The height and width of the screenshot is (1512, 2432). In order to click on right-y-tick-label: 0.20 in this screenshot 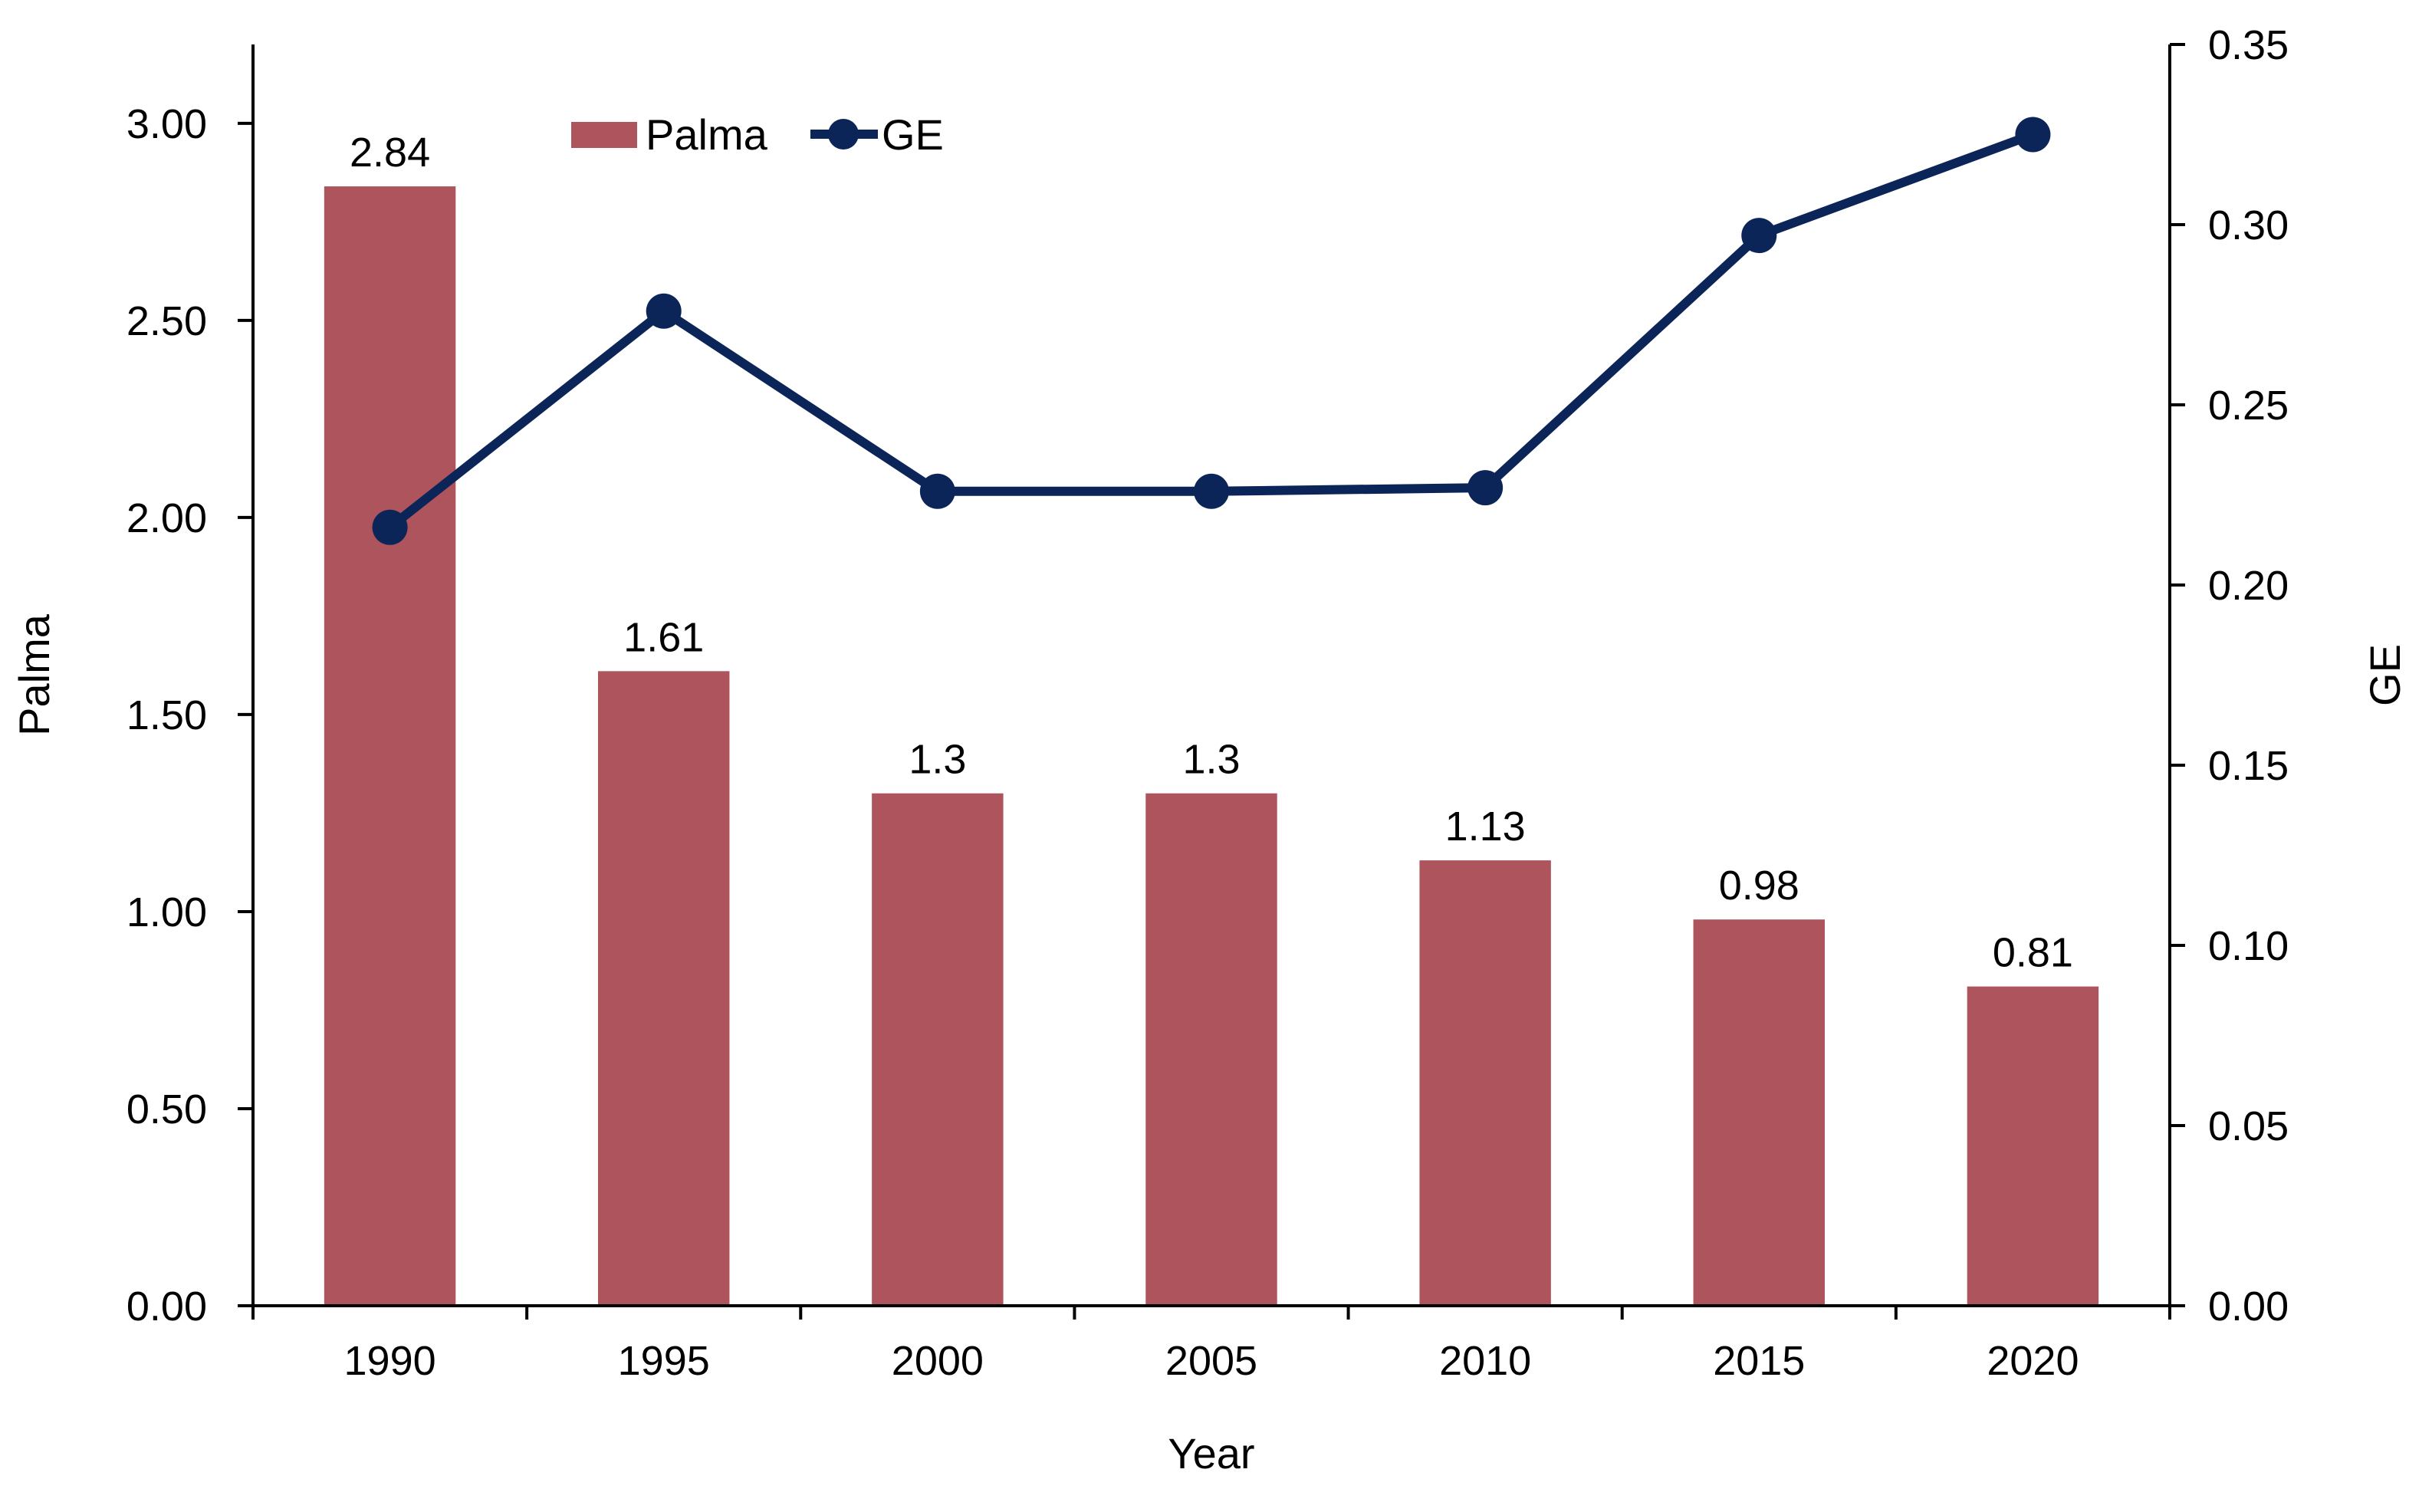, I will do `click(2248, 586)`.